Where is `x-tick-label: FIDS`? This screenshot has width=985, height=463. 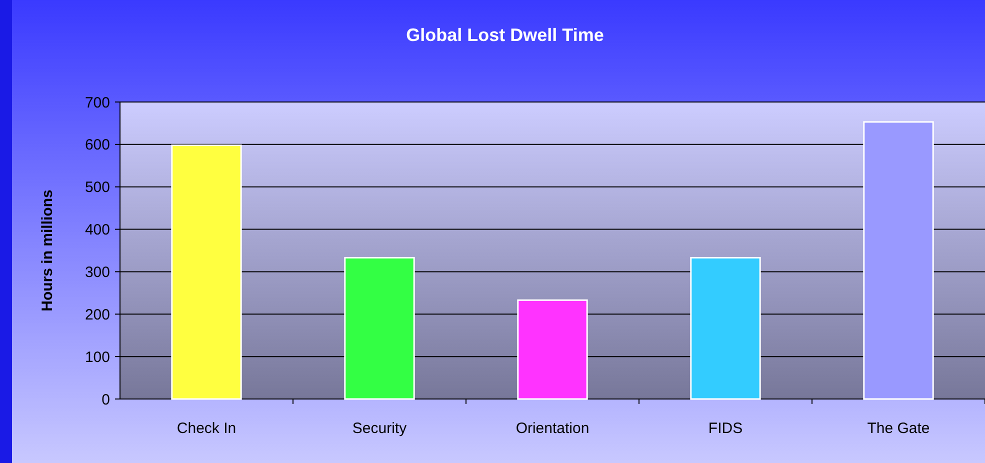 x-tick-label: FIDS is located at coordinates (725, 428).